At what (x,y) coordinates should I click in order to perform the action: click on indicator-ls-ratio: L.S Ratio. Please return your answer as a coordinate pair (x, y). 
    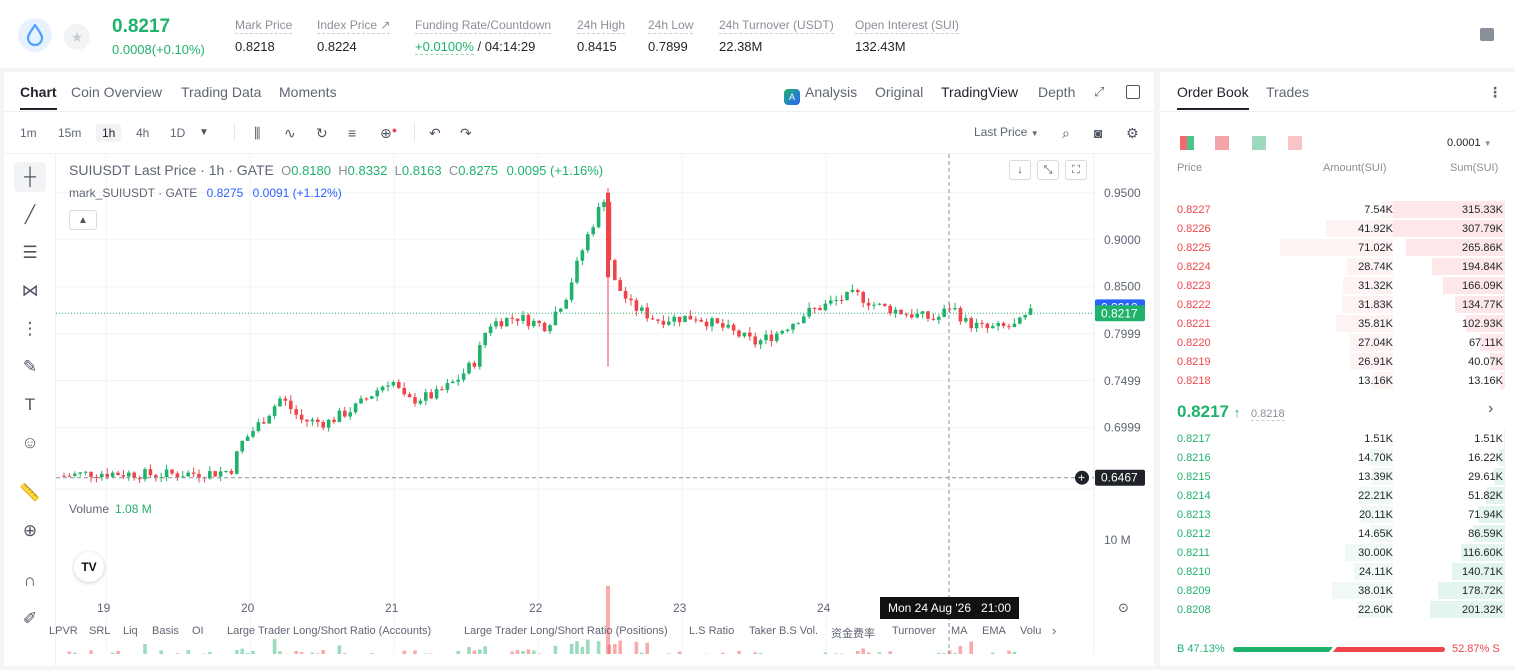
    Looking at the image, I should click on (712, 631).